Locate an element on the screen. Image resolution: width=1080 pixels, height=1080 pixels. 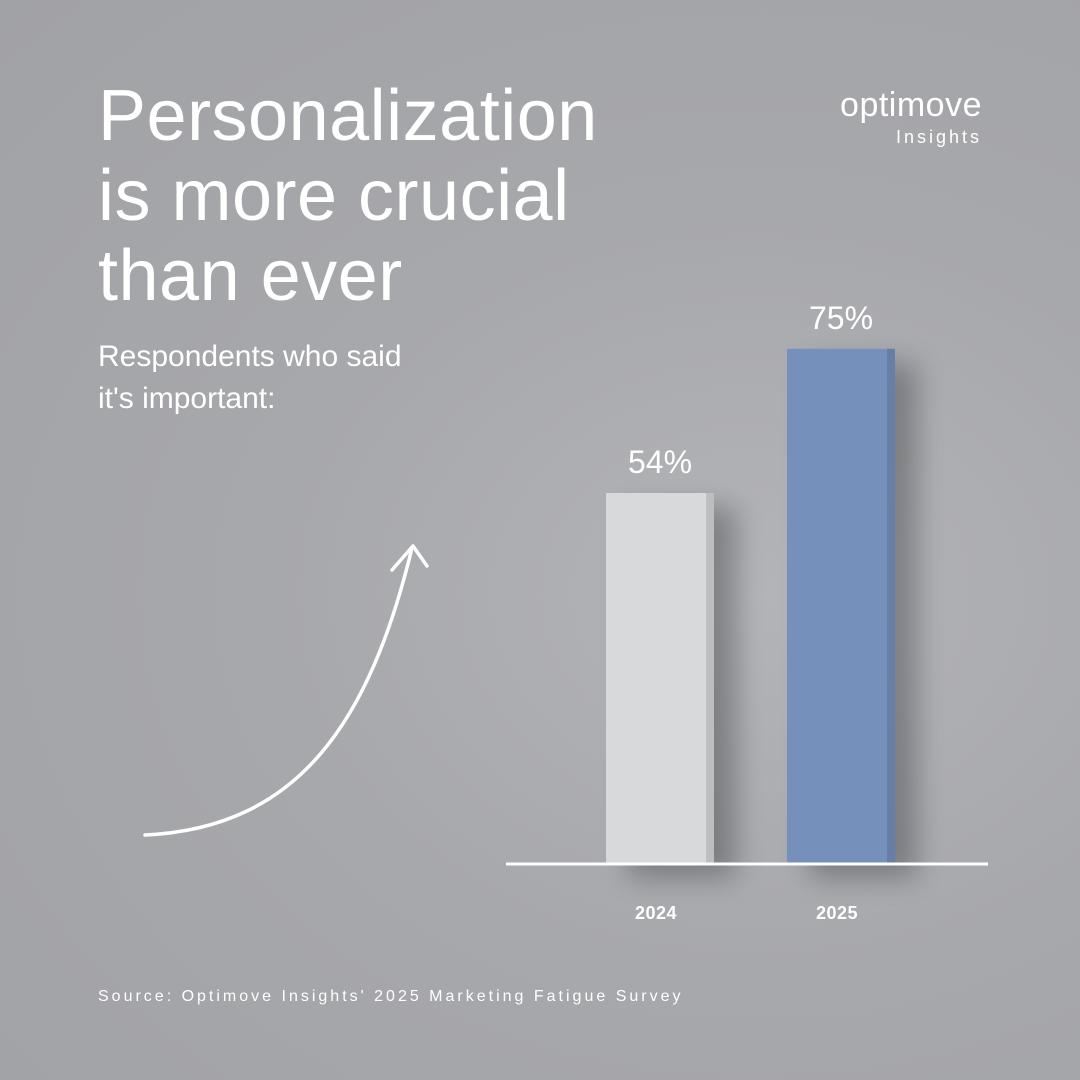
bar-face-2024 is located at coordinates (660, 678).